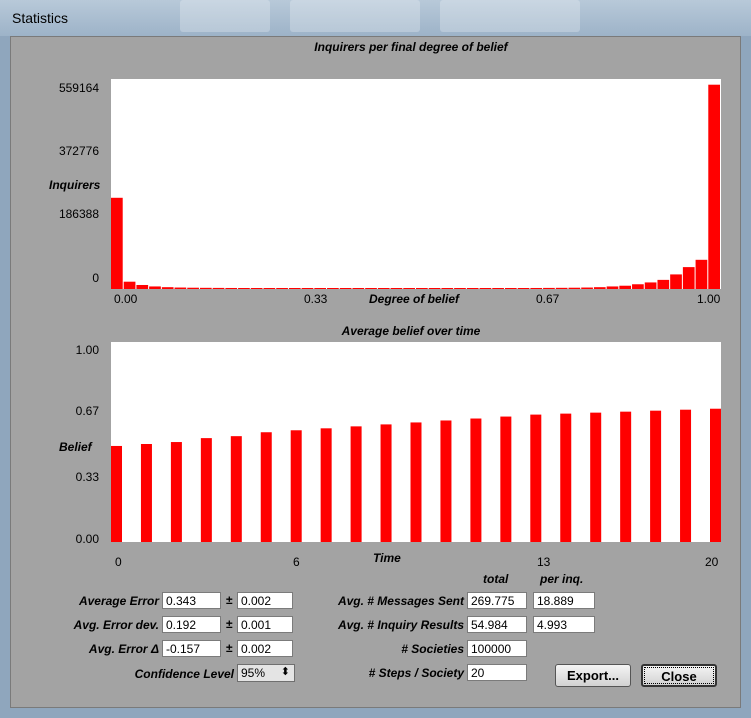  What do you see at coordinates (548, 299) in the screenshot?
I see `x-tick-label: 0.67` at bounding box center [548, 299].